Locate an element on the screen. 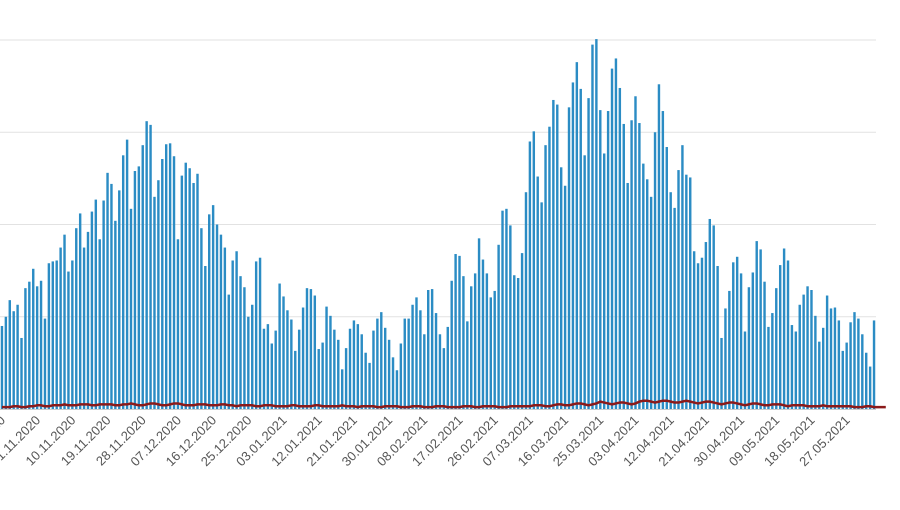  line-series is located at coordinates (443, 404).